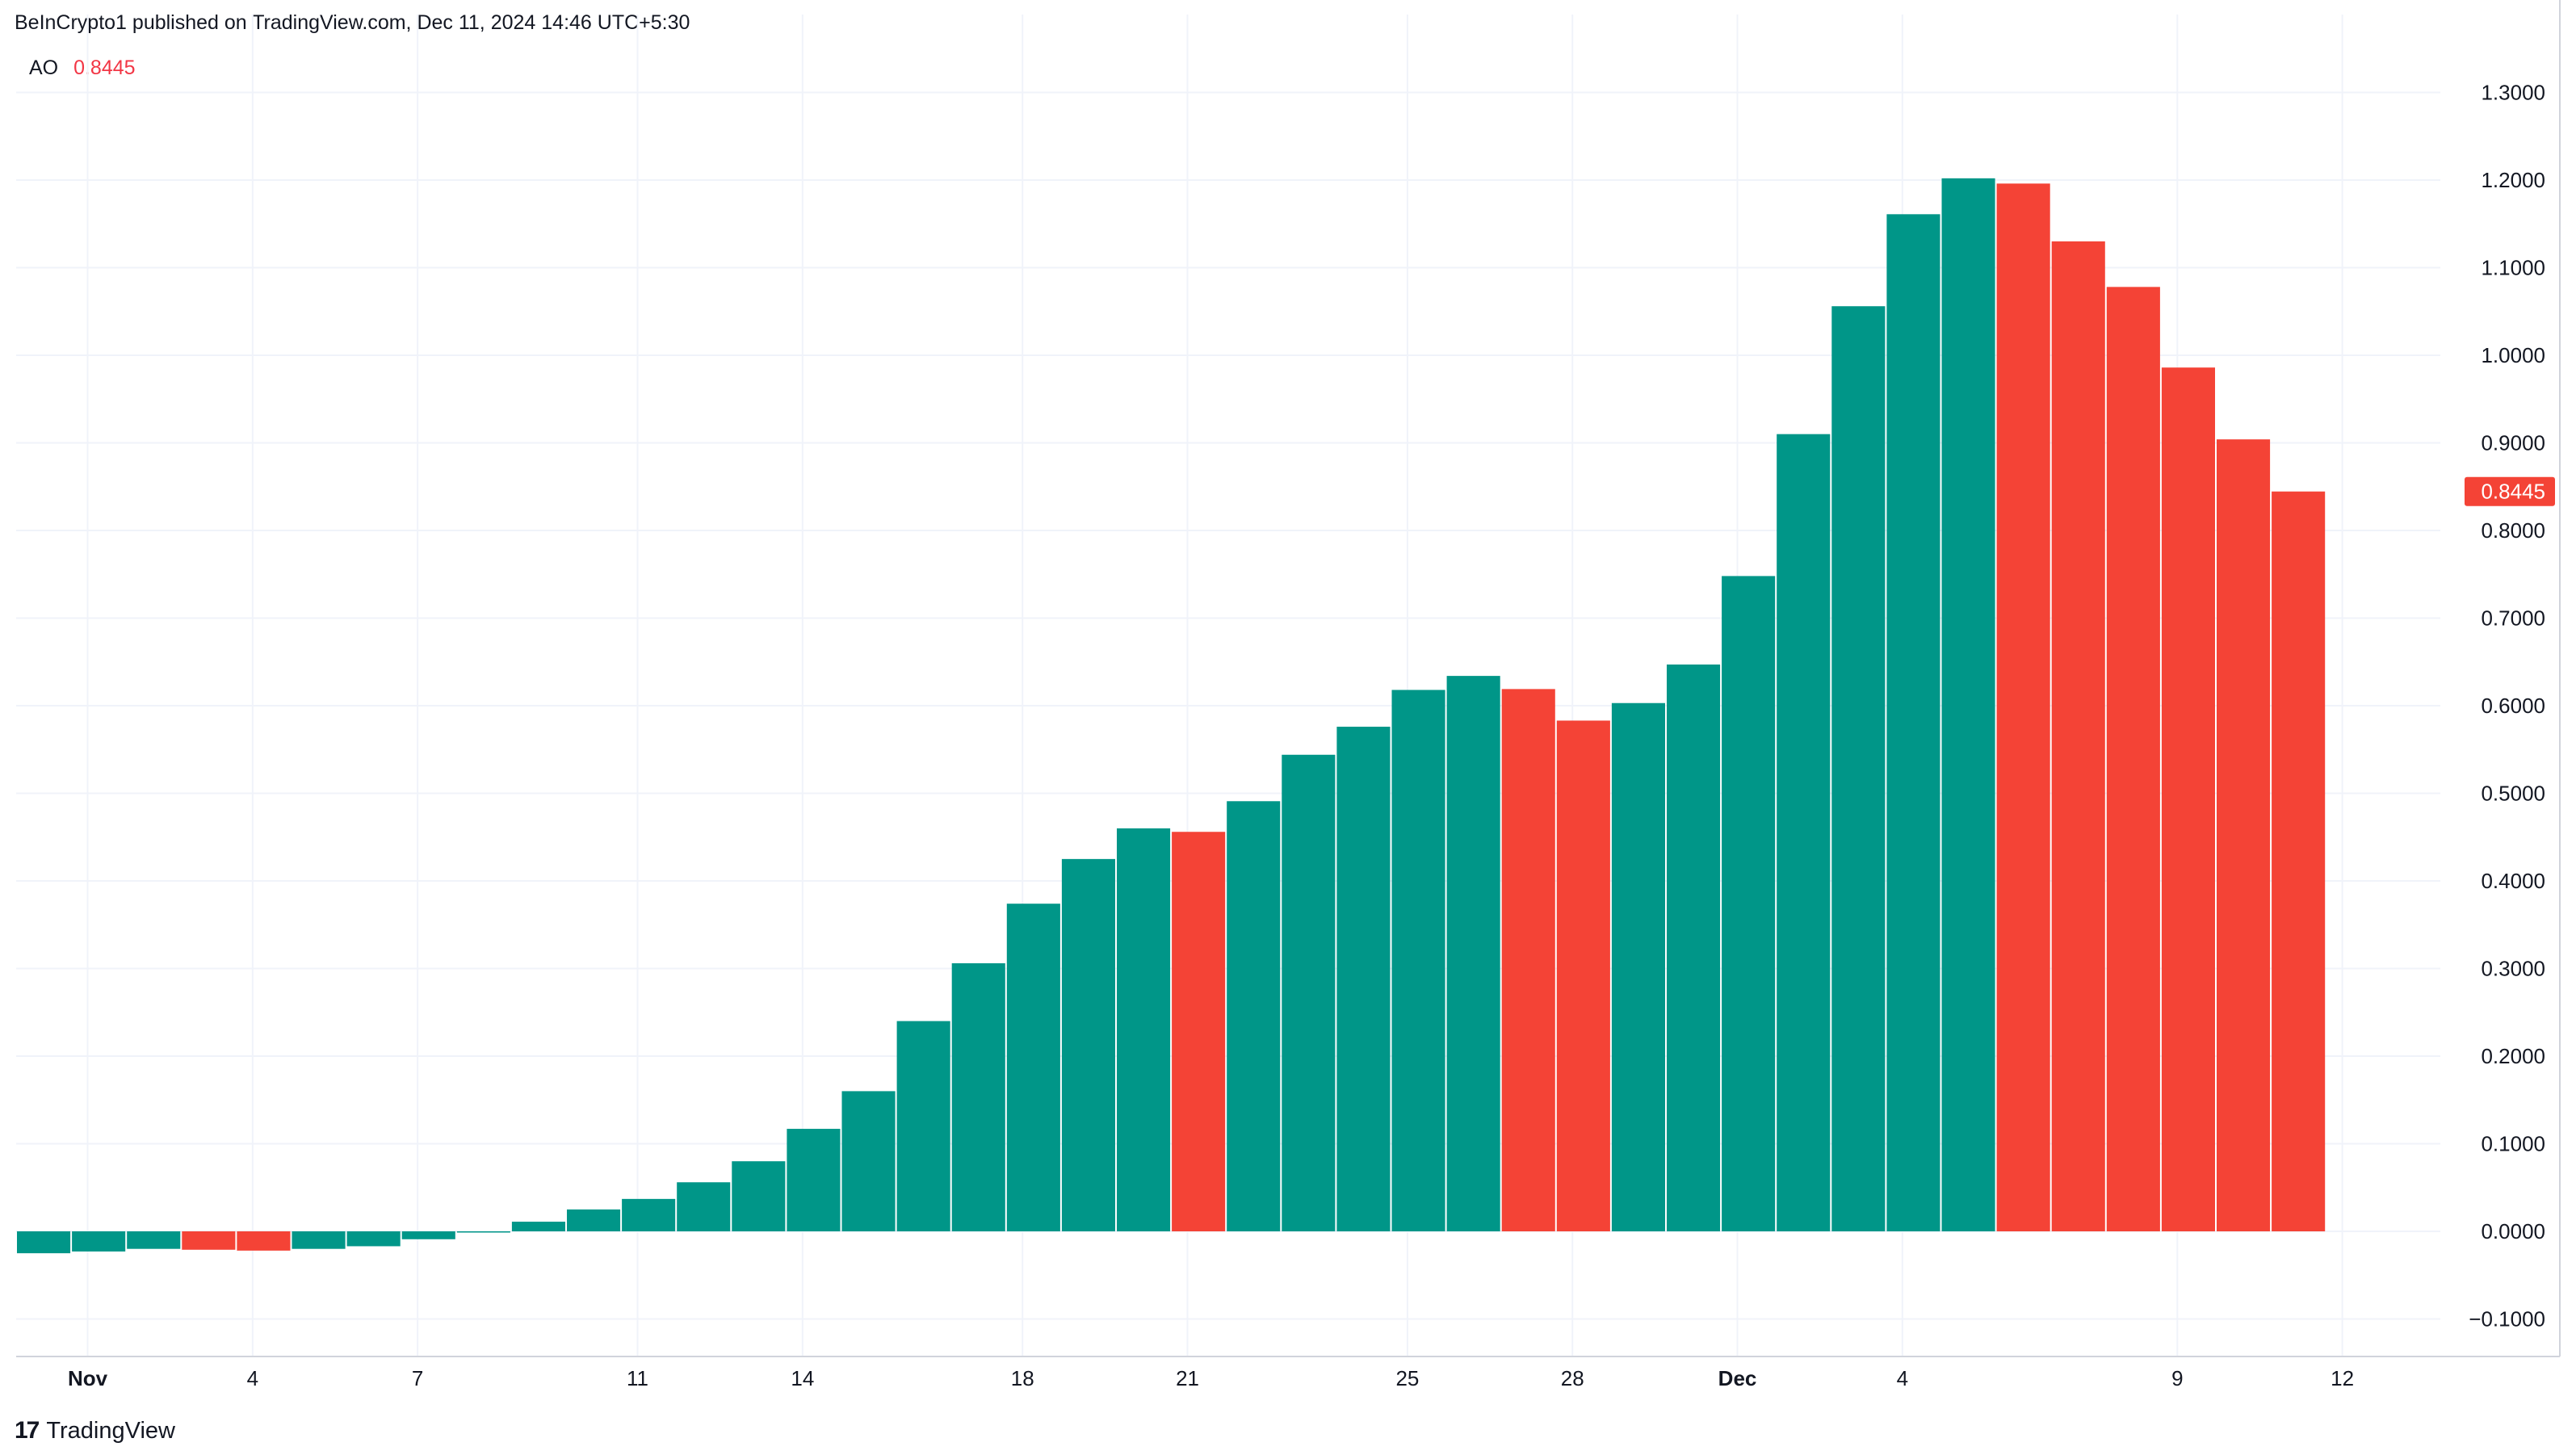 The image size is (2576, 1455). What do you see at coordinates (637, 1378) in the screenshot?
I see `x-tick-label: 11` at bounding box center [637, 1378].